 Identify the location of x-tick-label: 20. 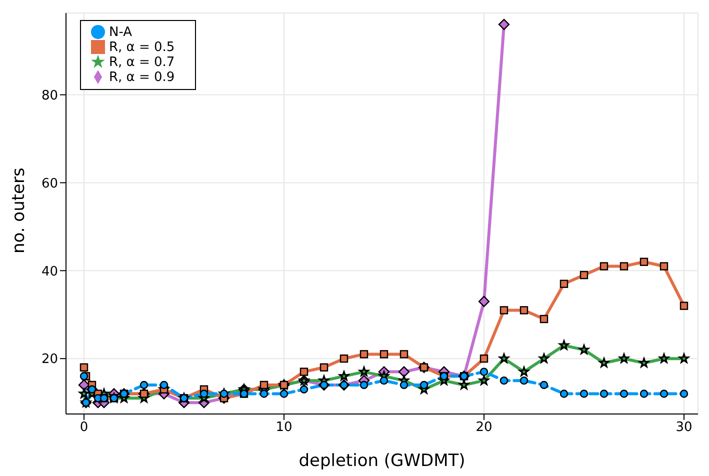
(484, 428).